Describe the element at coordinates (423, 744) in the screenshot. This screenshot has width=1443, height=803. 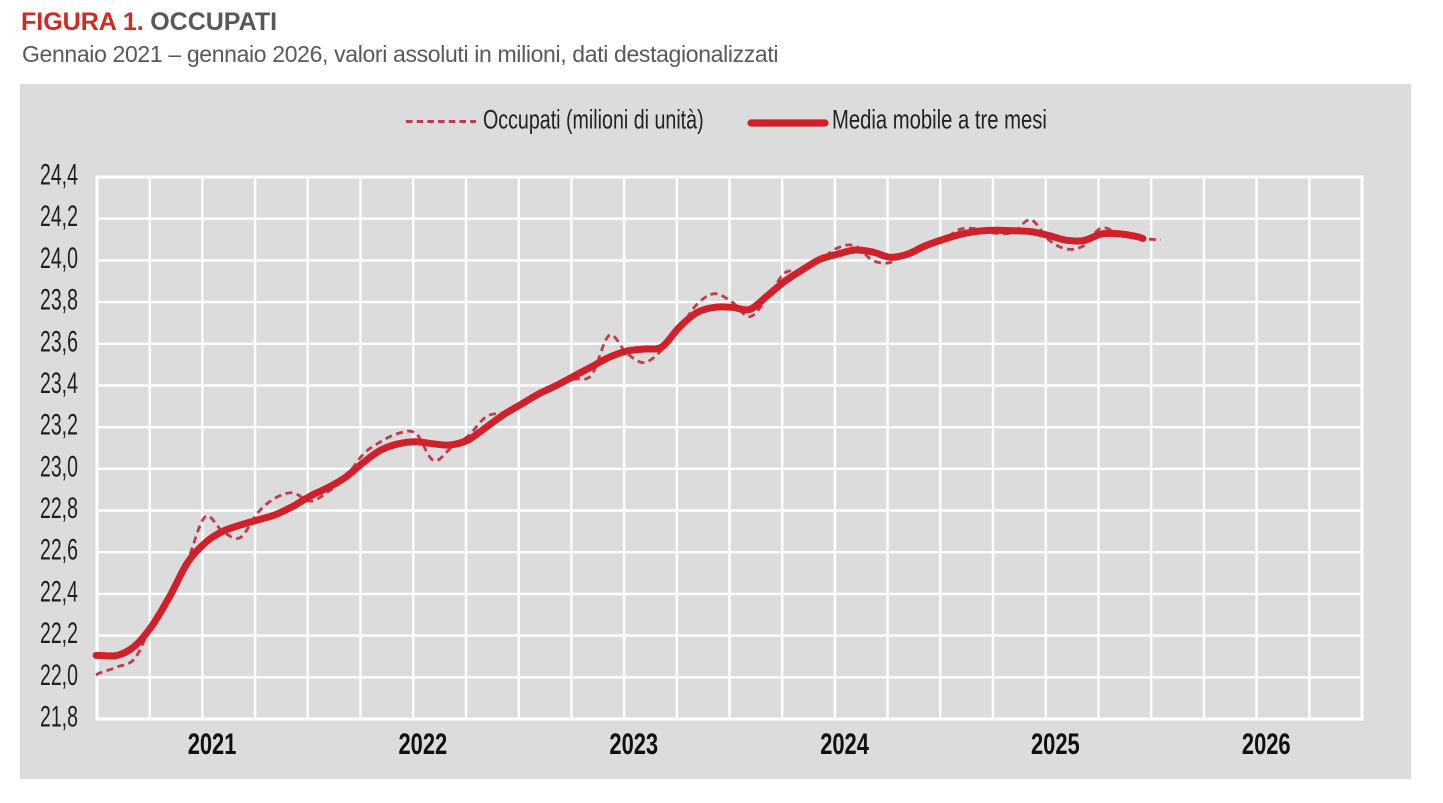
I see `svg-text: 2022` at that location.